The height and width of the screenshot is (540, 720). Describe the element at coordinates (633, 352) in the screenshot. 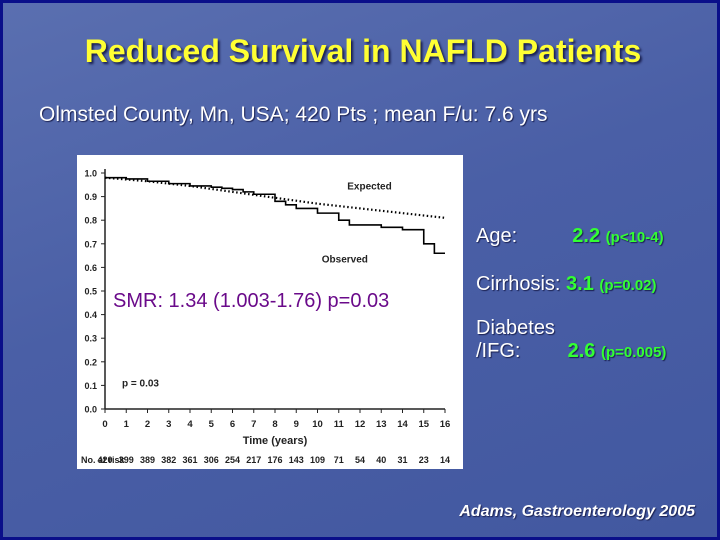

I see `stat-diabetes-p: (p=0.005)` at that location.